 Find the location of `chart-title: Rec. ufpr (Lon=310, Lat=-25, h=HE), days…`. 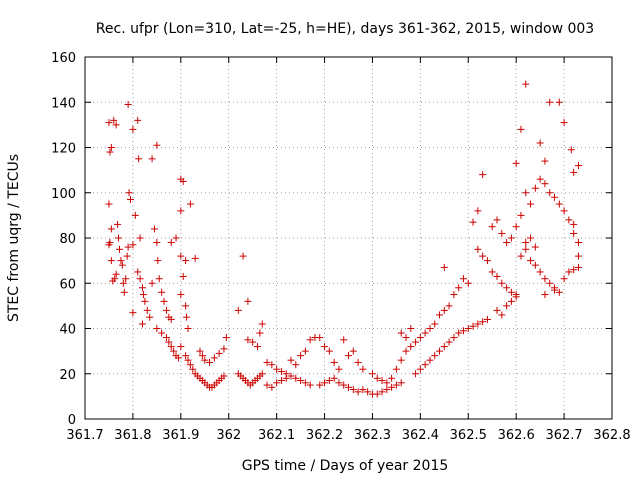

chart-title: Rec. ufpr (Lon=310, Lat=-25, h=HE), days… is located at coordinates (345, 29).